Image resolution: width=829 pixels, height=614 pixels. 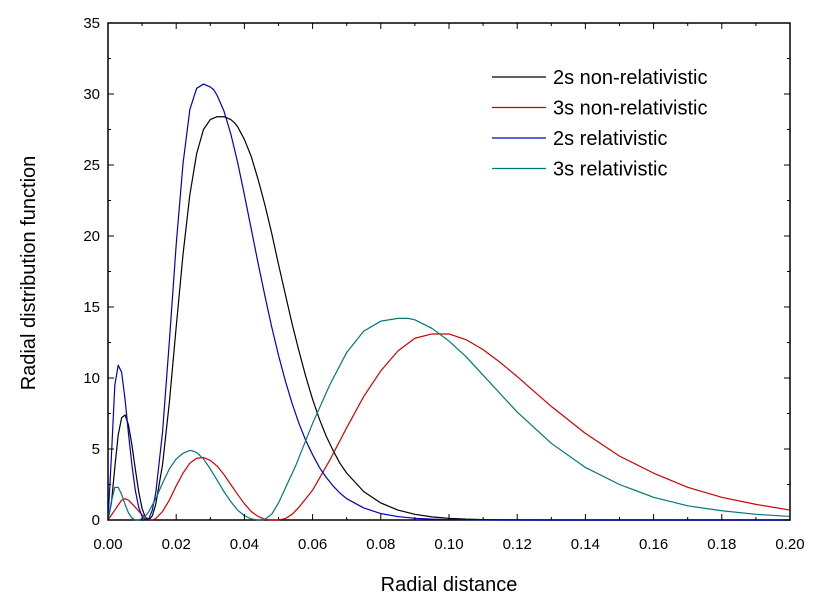 I want to click on y-tick-label: 0, so click(x=96, y=520).